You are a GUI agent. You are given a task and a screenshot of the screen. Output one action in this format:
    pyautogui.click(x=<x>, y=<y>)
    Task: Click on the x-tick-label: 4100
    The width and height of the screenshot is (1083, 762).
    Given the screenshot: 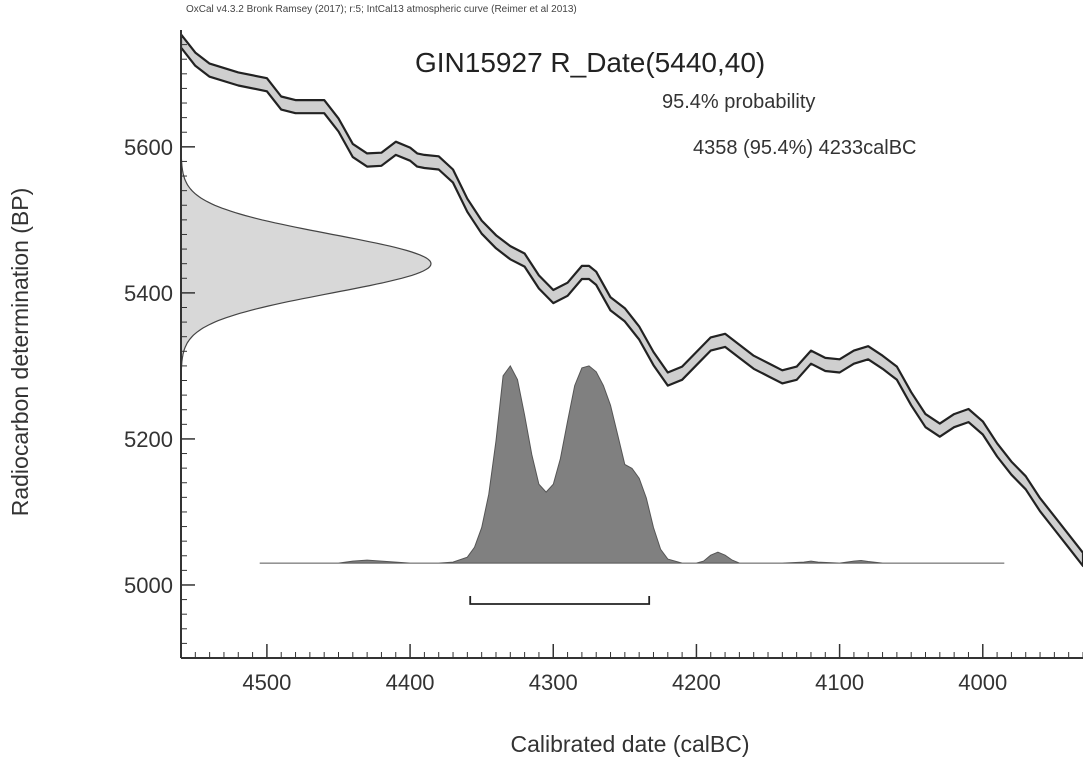 What is the action you would take?
    pyautogui.click(x=839, y=682)
    